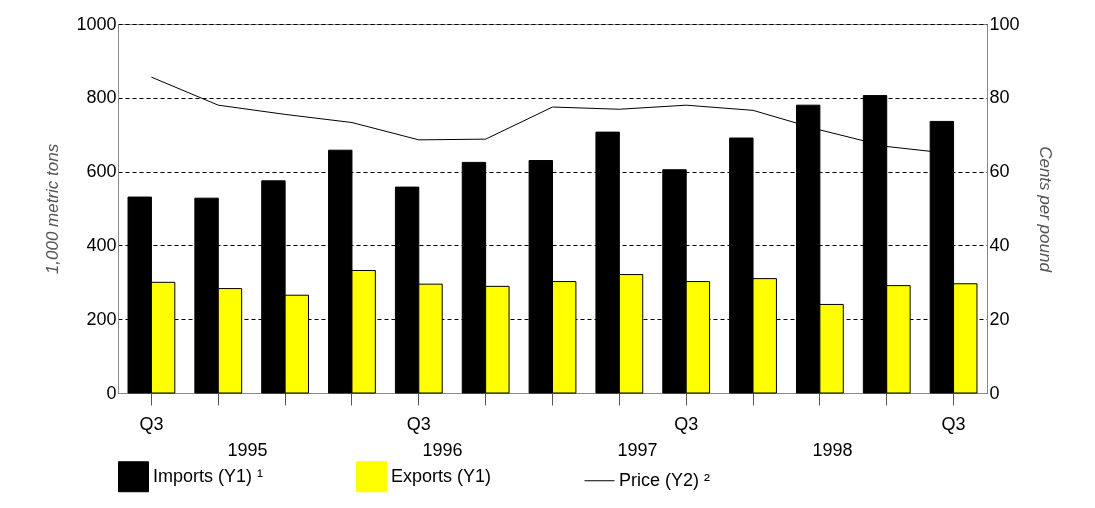  I want to click on y2-tick-label: 60, so click(999, 171).